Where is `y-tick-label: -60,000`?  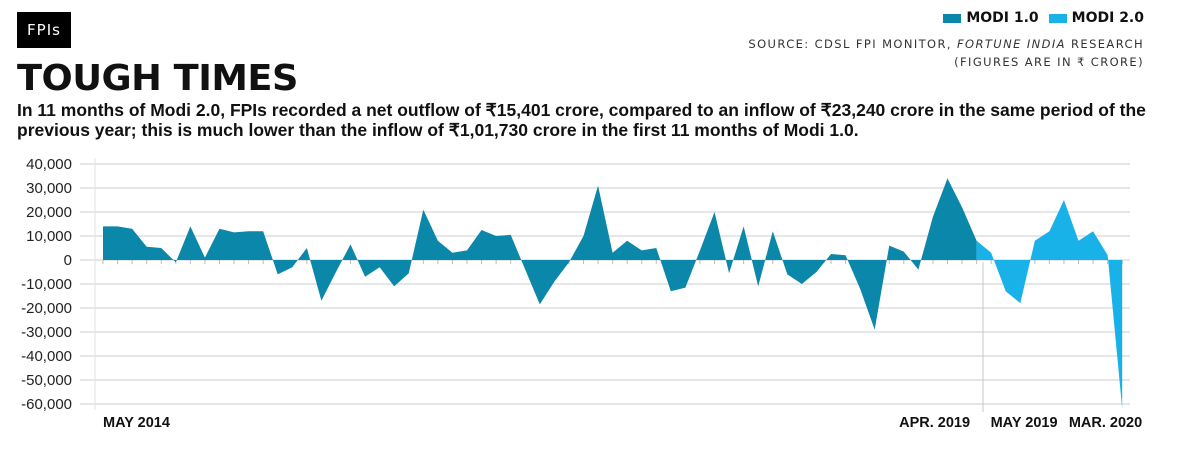 y-tick-label: -60,000 is located at coordinates (46, 404).